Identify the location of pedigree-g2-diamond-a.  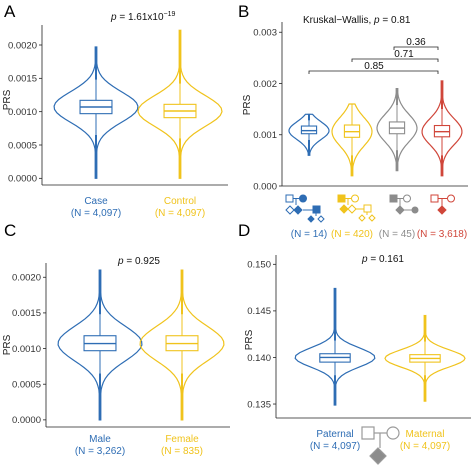
(344, 209).